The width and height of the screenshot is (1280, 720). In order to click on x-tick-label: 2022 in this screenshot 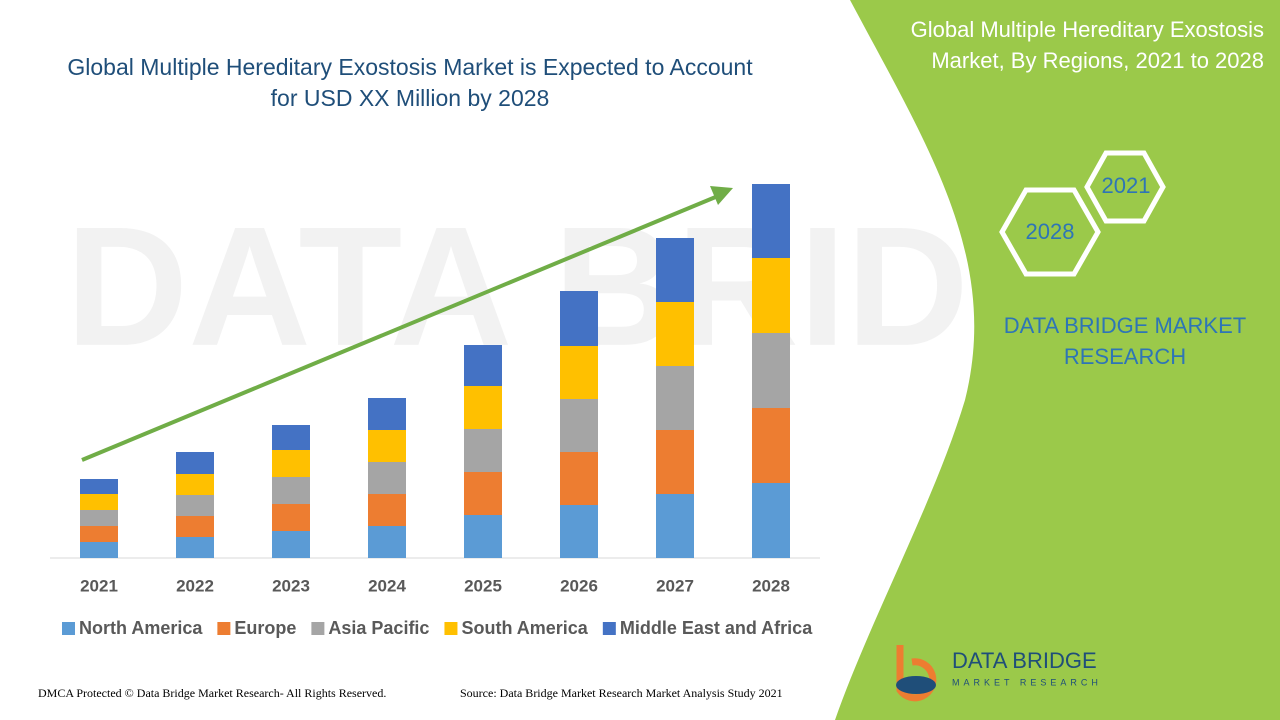, I will do `click(195, 585)`.